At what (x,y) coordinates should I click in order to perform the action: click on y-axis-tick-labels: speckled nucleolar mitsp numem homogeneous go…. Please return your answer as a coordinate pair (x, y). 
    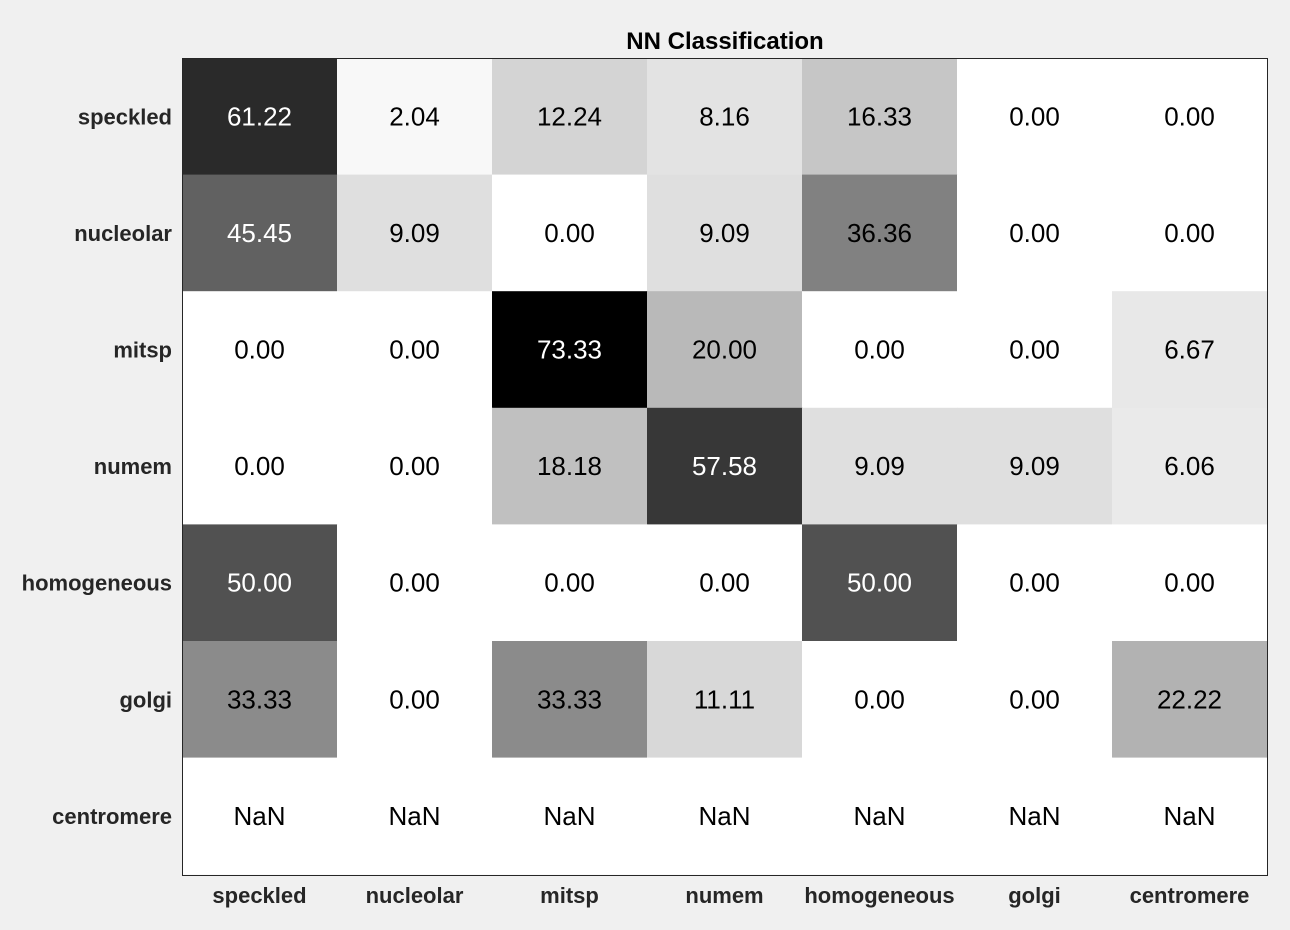
    Looking at the image, I should click on (97, 466).